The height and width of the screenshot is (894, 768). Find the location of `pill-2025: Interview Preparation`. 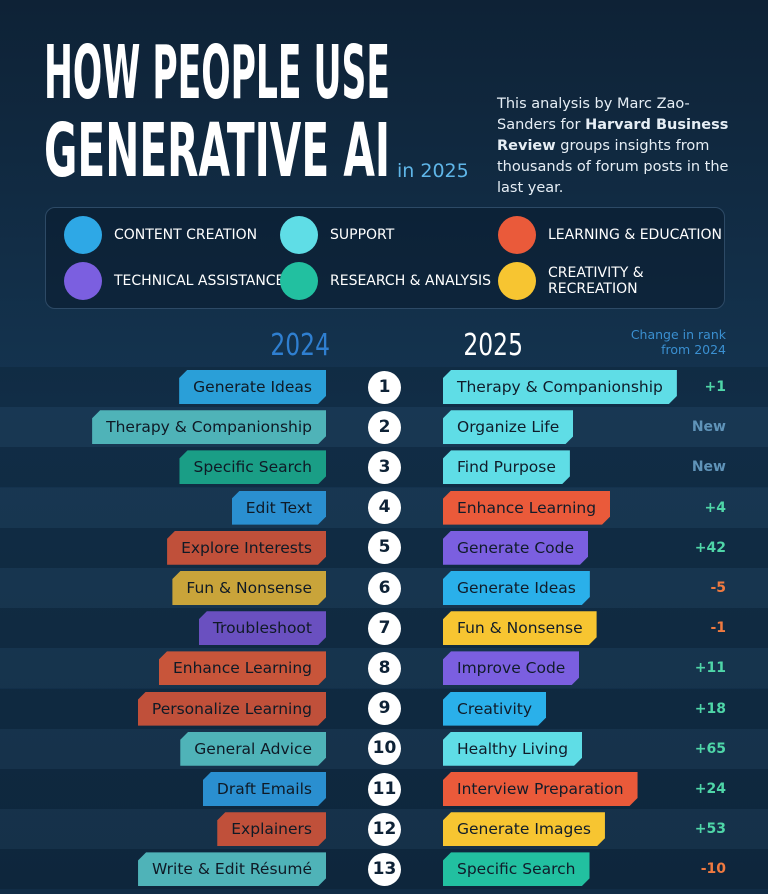

pill-2025: Interview Preparation is located at coordinates (540, 789).